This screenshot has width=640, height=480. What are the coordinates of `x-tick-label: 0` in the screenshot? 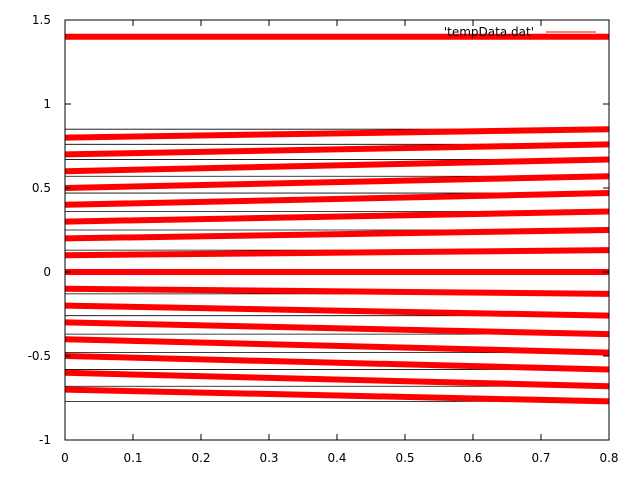 It's located at (65, 458).